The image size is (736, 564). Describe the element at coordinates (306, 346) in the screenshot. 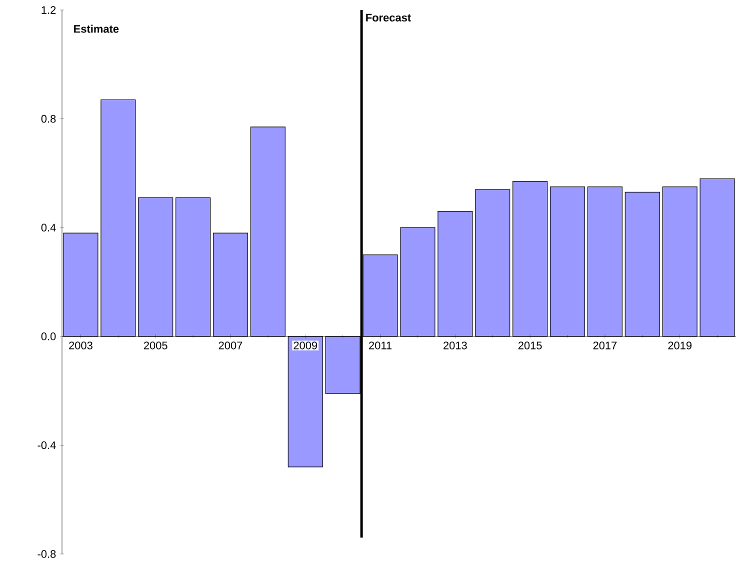

I see `x-tick-label: 2009` at that location.